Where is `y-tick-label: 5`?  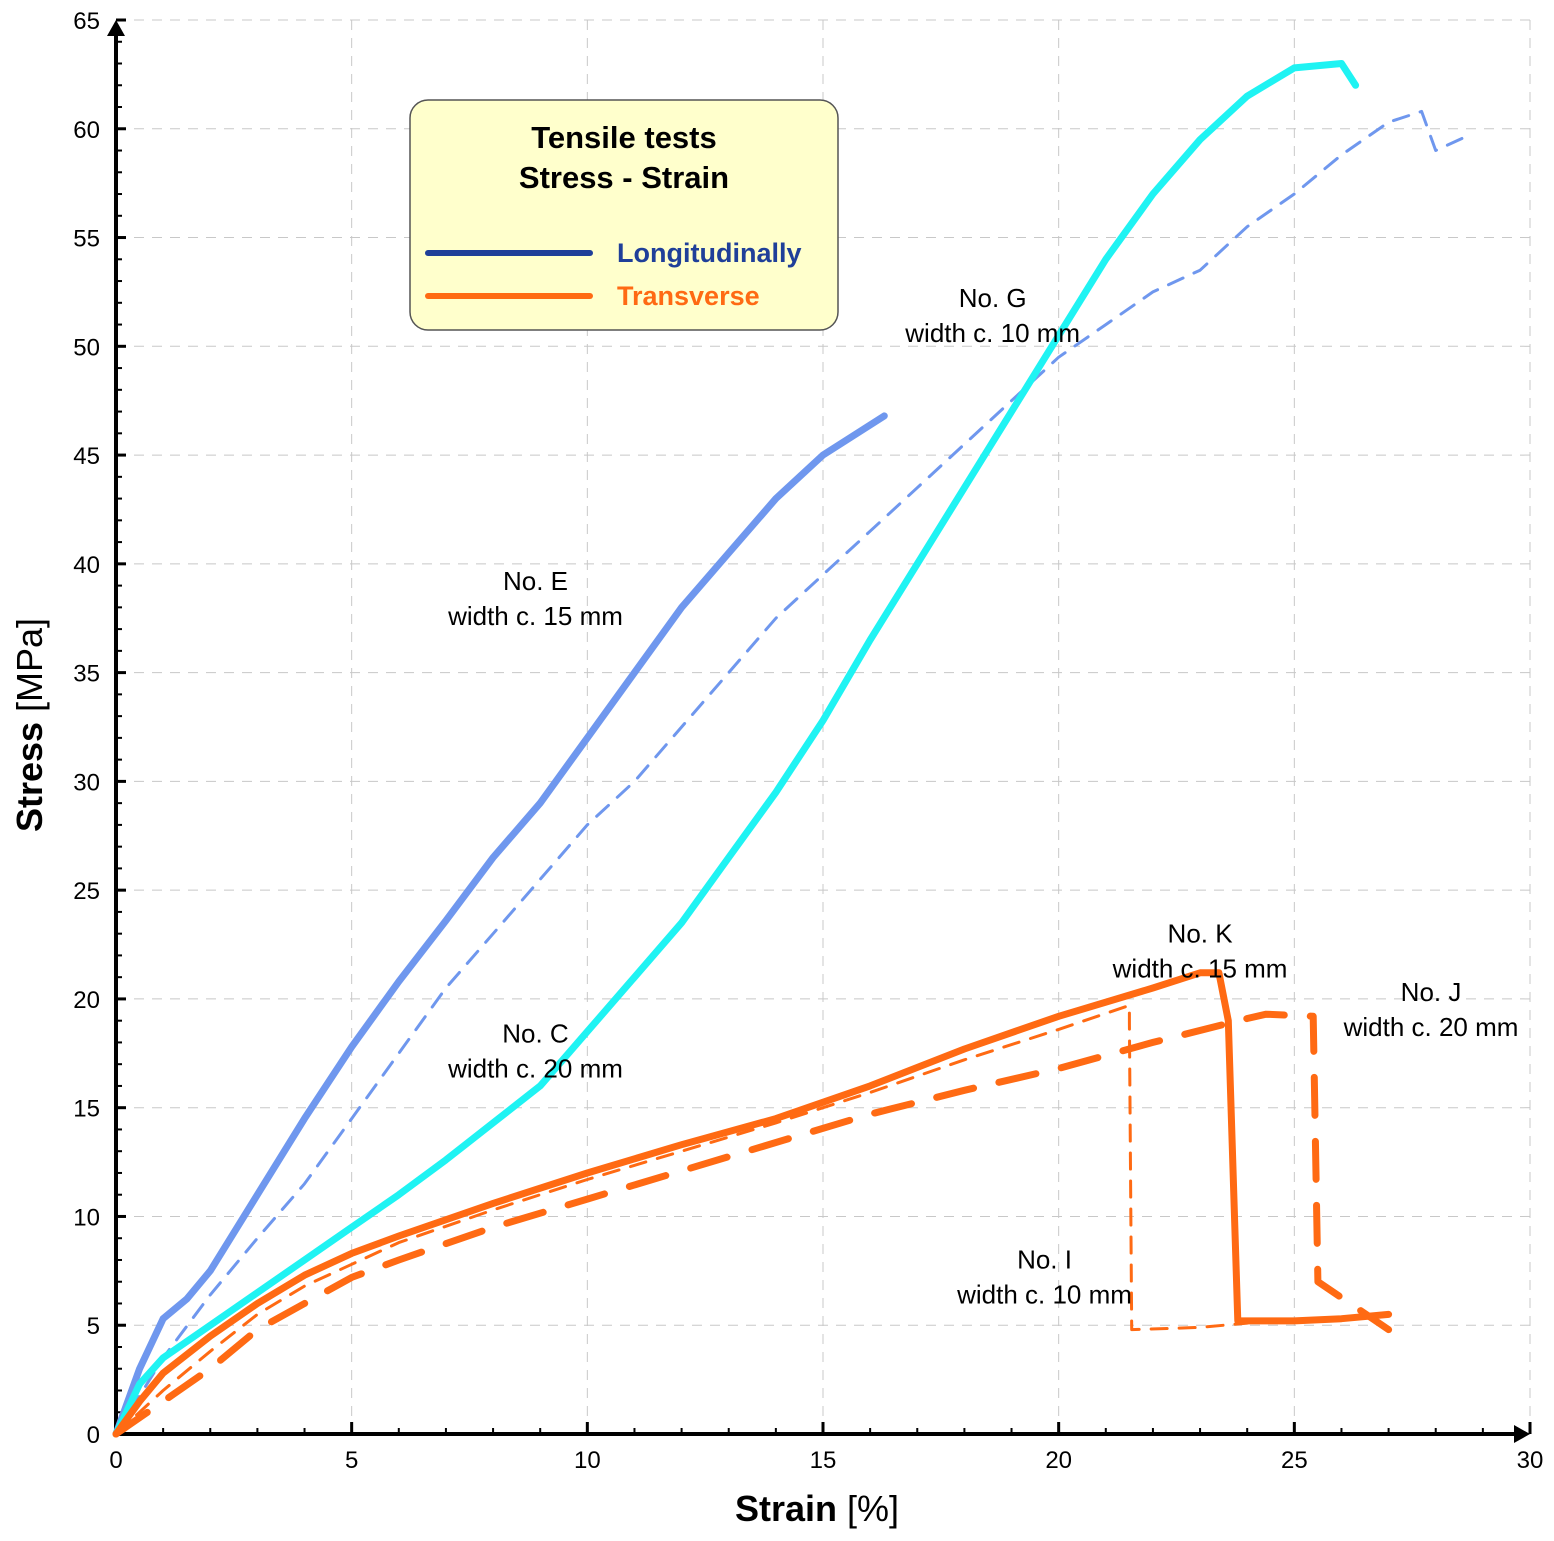 y-tick-label: 5 is located at coordinates (93, 1326).